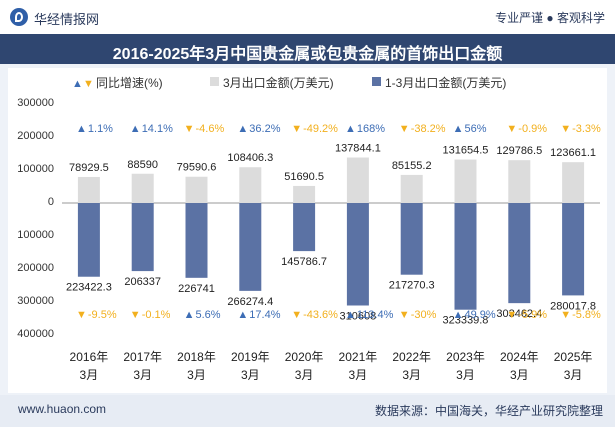  What do you see at coordinates (466, 321) in the screenshot?
I see `data-label-cumulative: 323339.8` at bounding box center [466, 321].